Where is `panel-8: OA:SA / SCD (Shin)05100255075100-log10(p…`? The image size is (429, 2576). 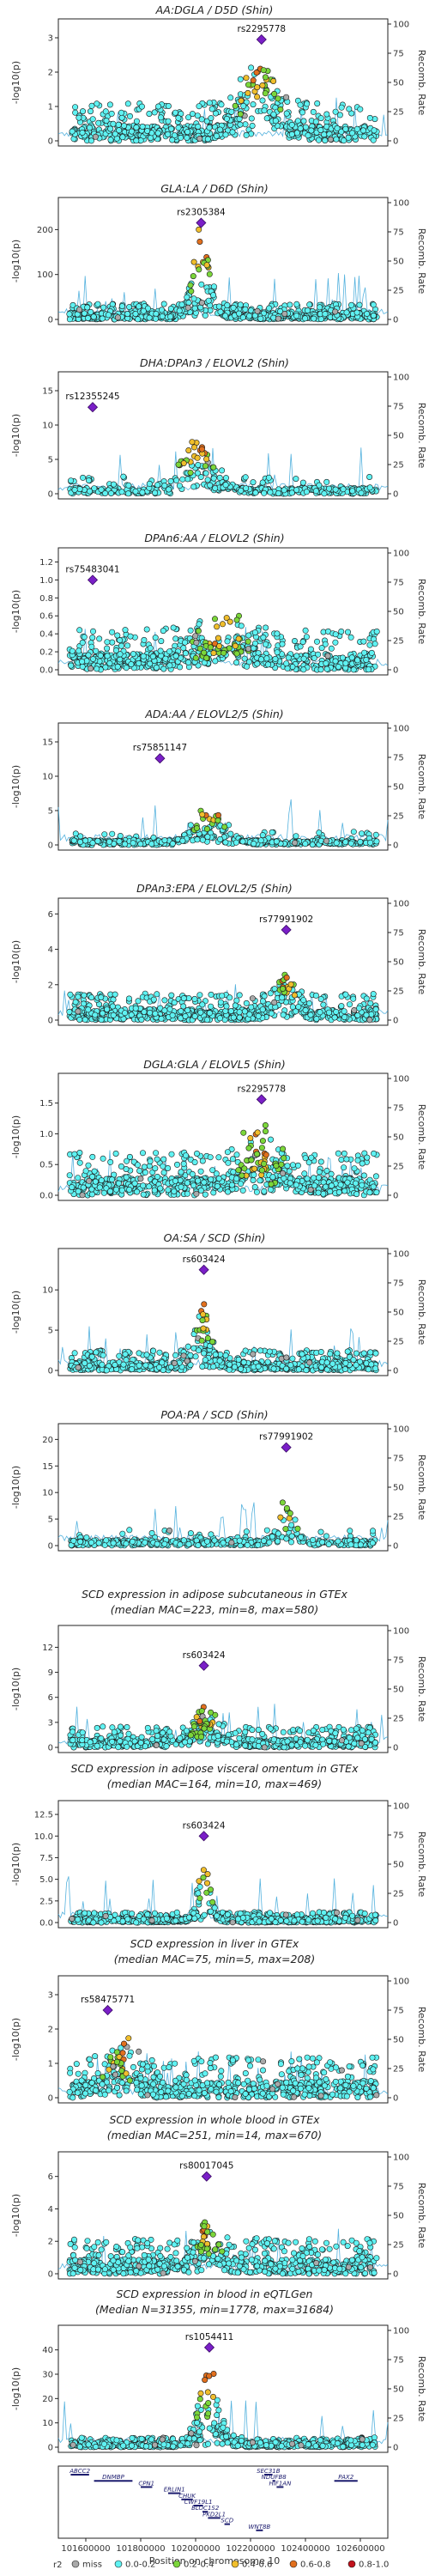 panel-8: OA:SA / SCD (Shin)05100255075100-log10(p… is located at coordinates (218, 1303).